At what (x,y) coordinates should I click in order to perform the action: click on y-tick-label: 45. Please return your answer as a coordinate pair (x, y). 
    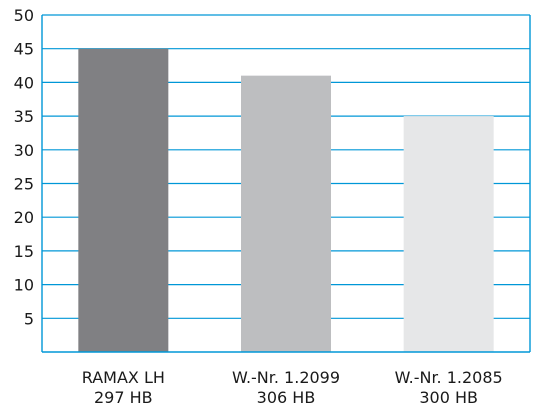
    Looking at the image, I should click on (24, 49).